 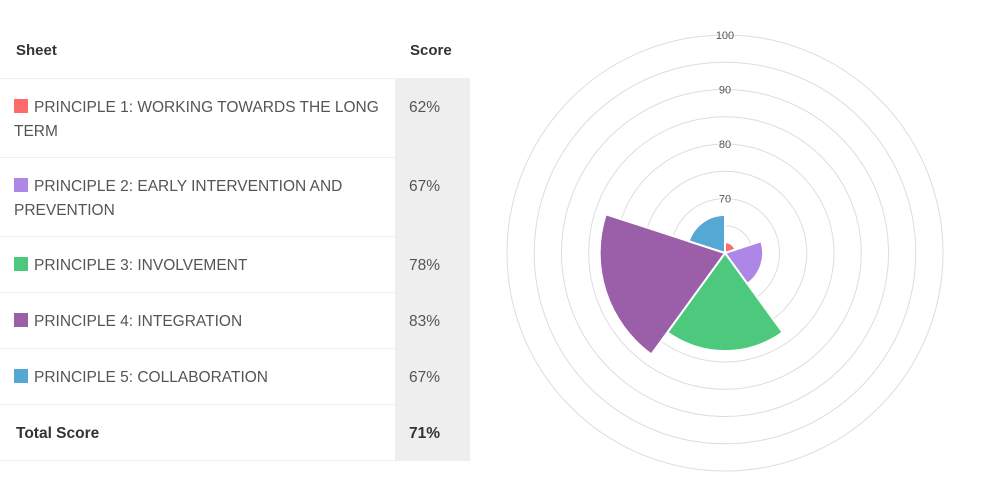 I want to click on score-cell: 62%, so click(x=432, y=118).